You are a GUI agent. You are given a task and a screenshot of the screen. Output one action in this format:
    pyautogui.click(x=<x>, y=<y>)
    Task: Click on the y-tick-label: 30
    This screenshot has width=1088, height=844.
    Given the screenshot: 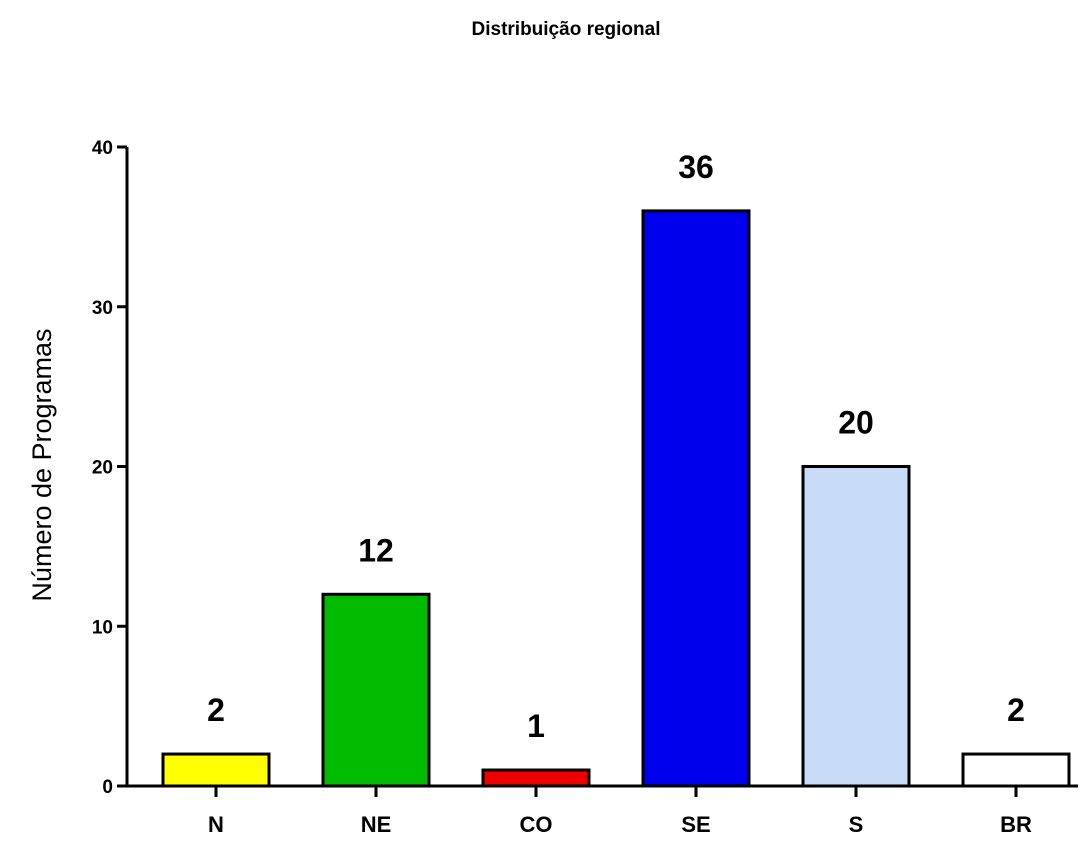 What is the action you would take?
    pyautogui.click(x=102, y=308)
    